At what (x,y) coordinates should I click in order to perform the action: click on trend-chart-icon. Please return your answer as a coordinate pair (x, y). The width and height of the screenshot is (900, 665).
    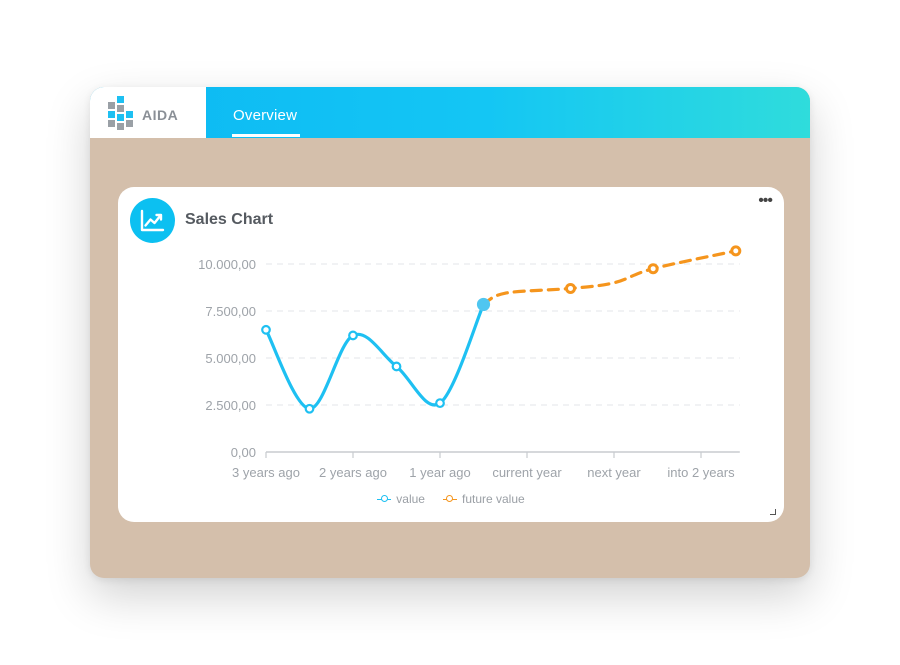
    Looking at the image, I should click on (152, 220).